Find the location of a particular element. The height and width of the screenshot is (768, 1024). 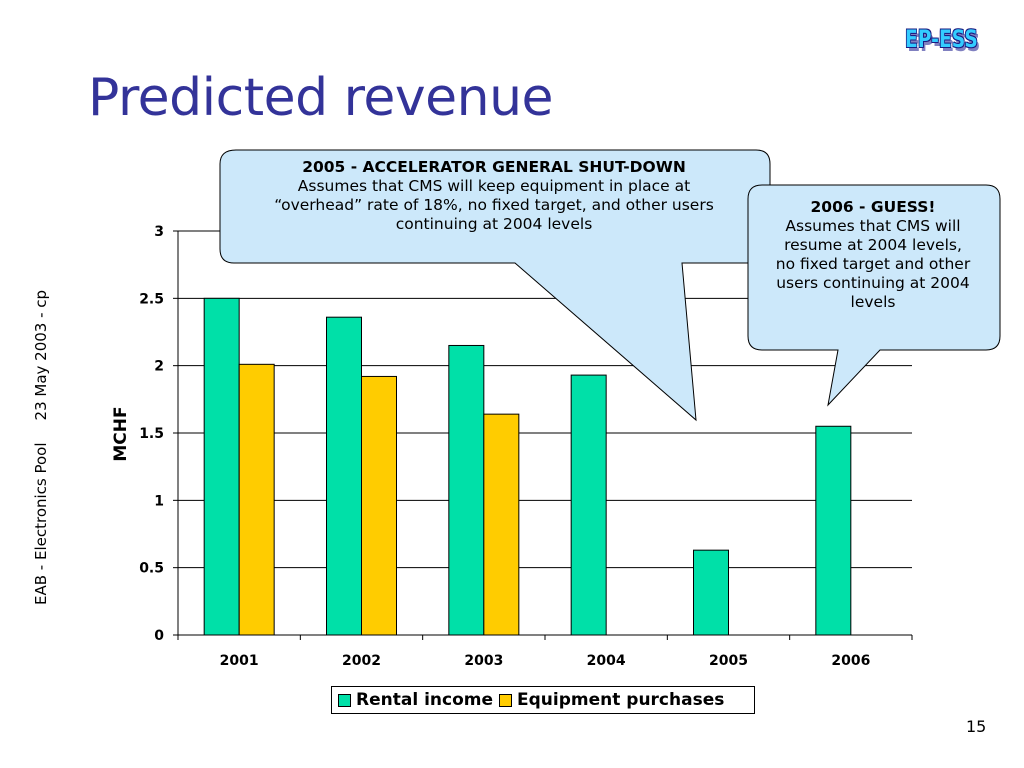

callout-2005-line: continuing at 2004 levels is located at coordinates (494, 224).